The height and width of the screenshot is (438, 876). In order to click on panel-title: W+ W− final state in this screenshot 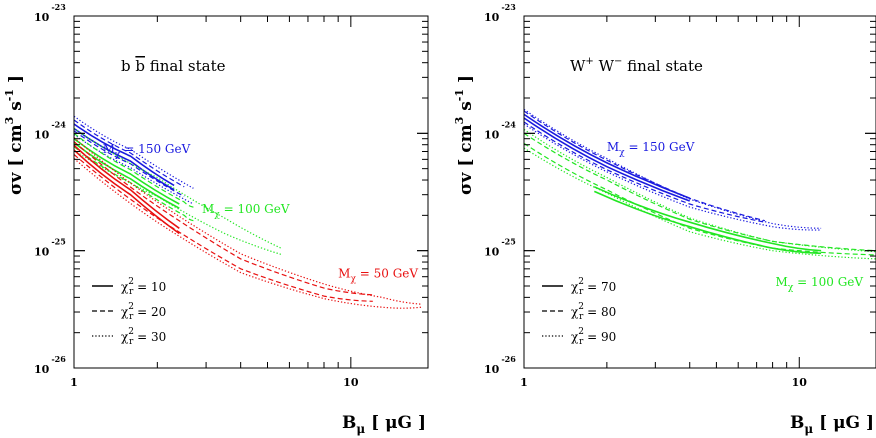, I will do `click(636, 65)`.